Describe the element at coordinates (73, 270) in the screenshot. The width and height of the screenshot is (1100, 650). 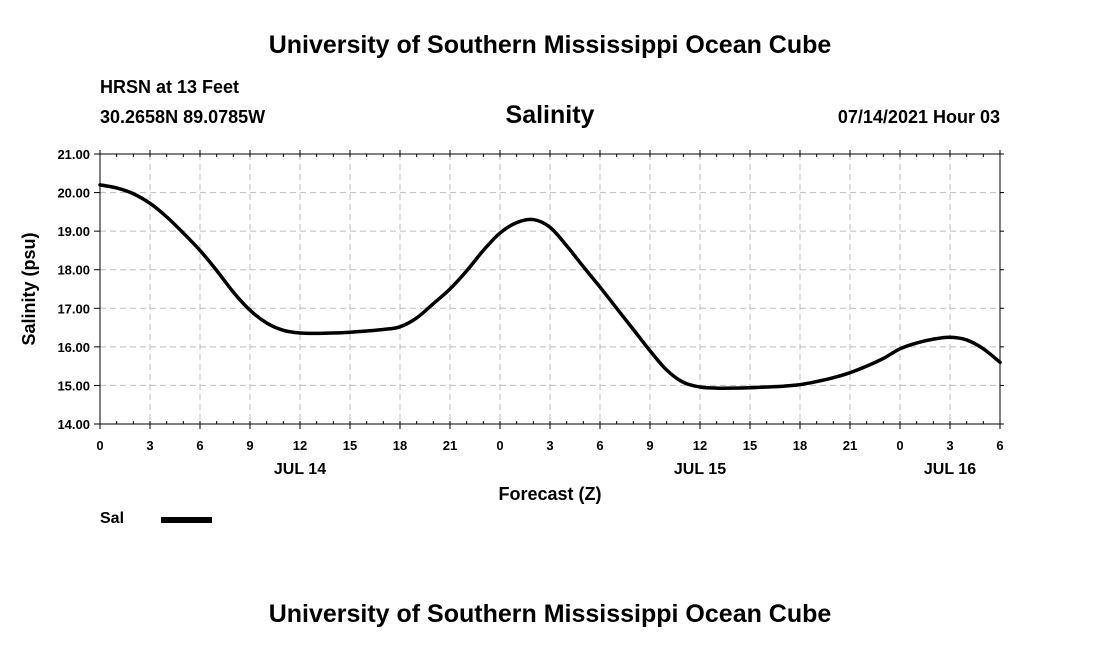
I see `y-tick-label: 18.00` at that location.